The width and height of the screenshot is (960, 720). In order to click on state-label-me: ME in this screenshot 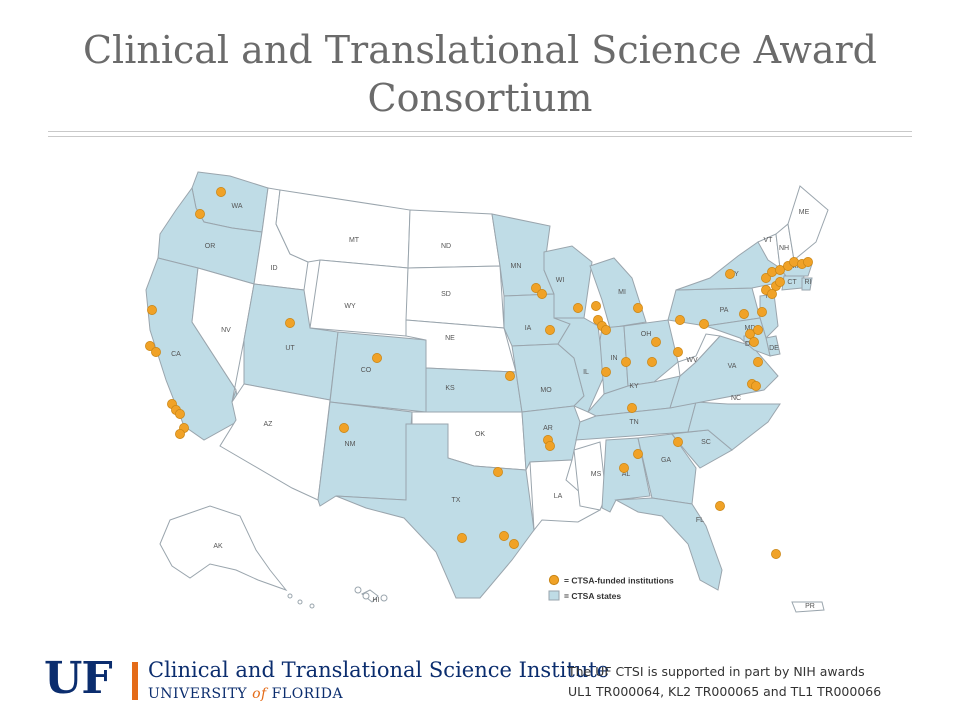, I will do `click(804, 212)`.